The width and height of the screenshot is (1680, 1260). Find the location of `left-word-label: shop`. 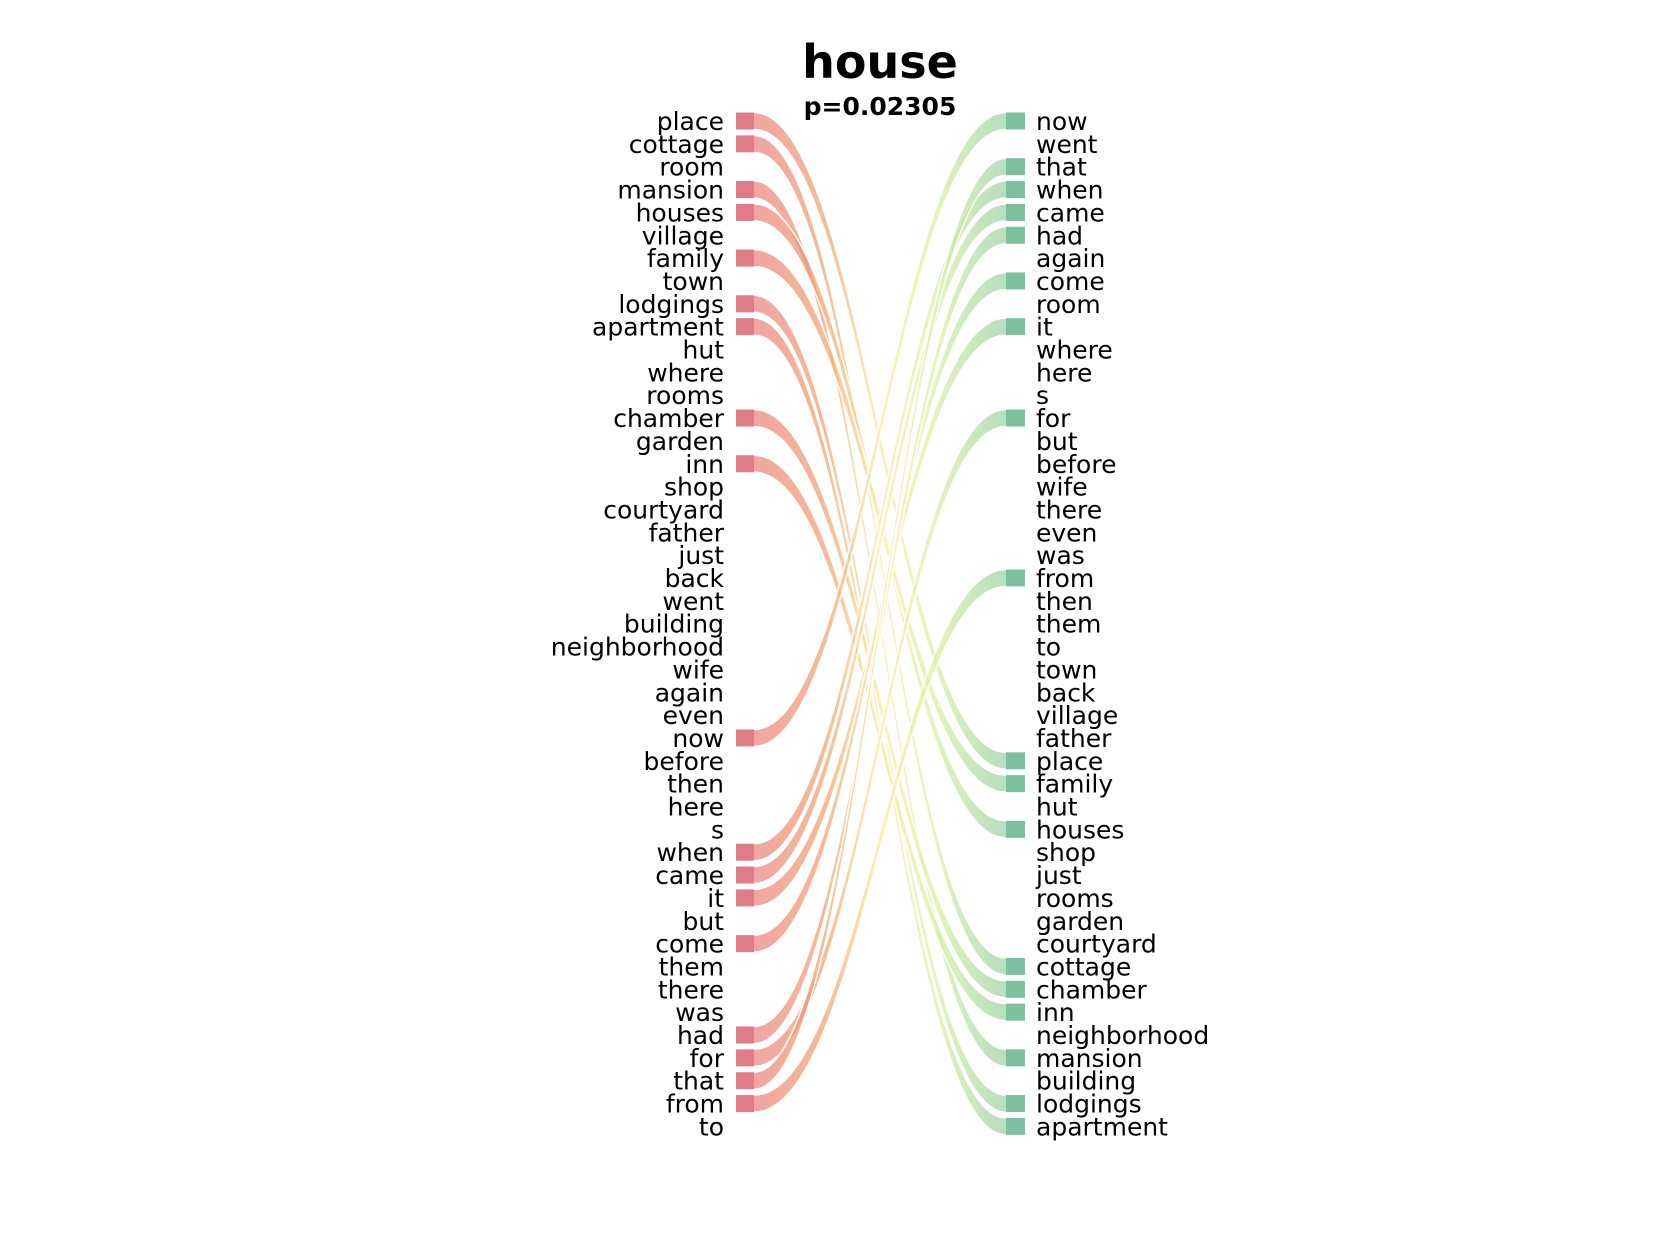

left-word-label: shop is located at coordinates (694, 487).